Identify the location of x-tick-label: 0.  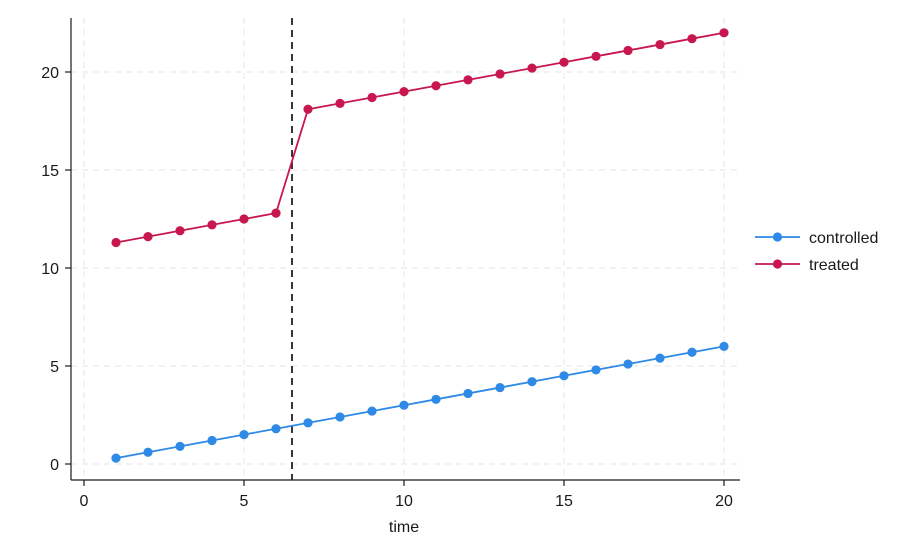
(84, 501).